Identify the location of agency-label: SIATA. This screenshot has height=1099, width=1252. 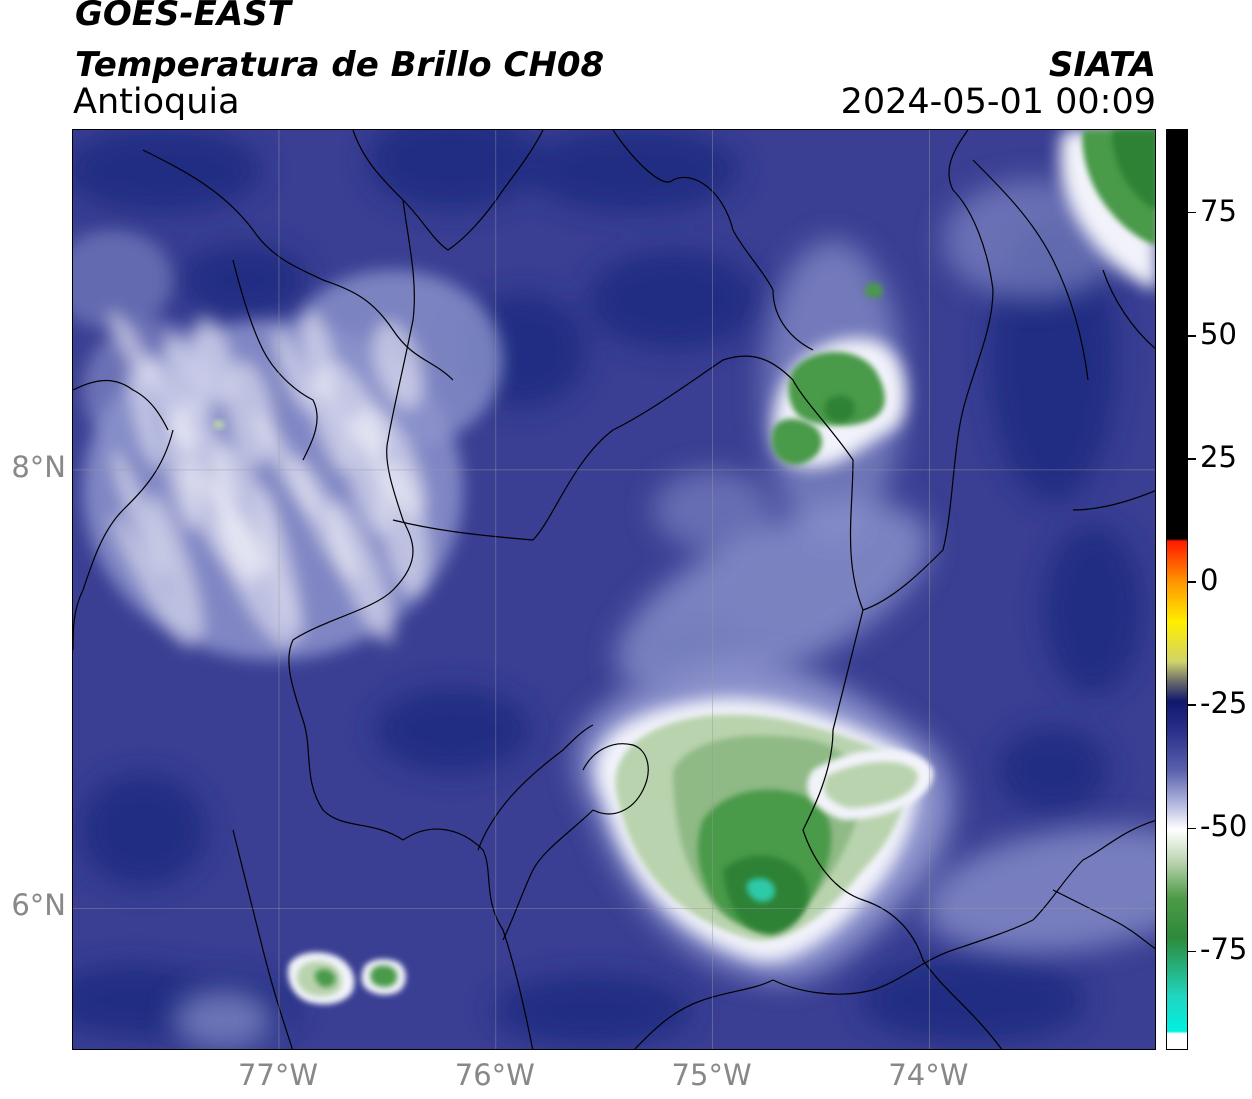
(1102, 65).